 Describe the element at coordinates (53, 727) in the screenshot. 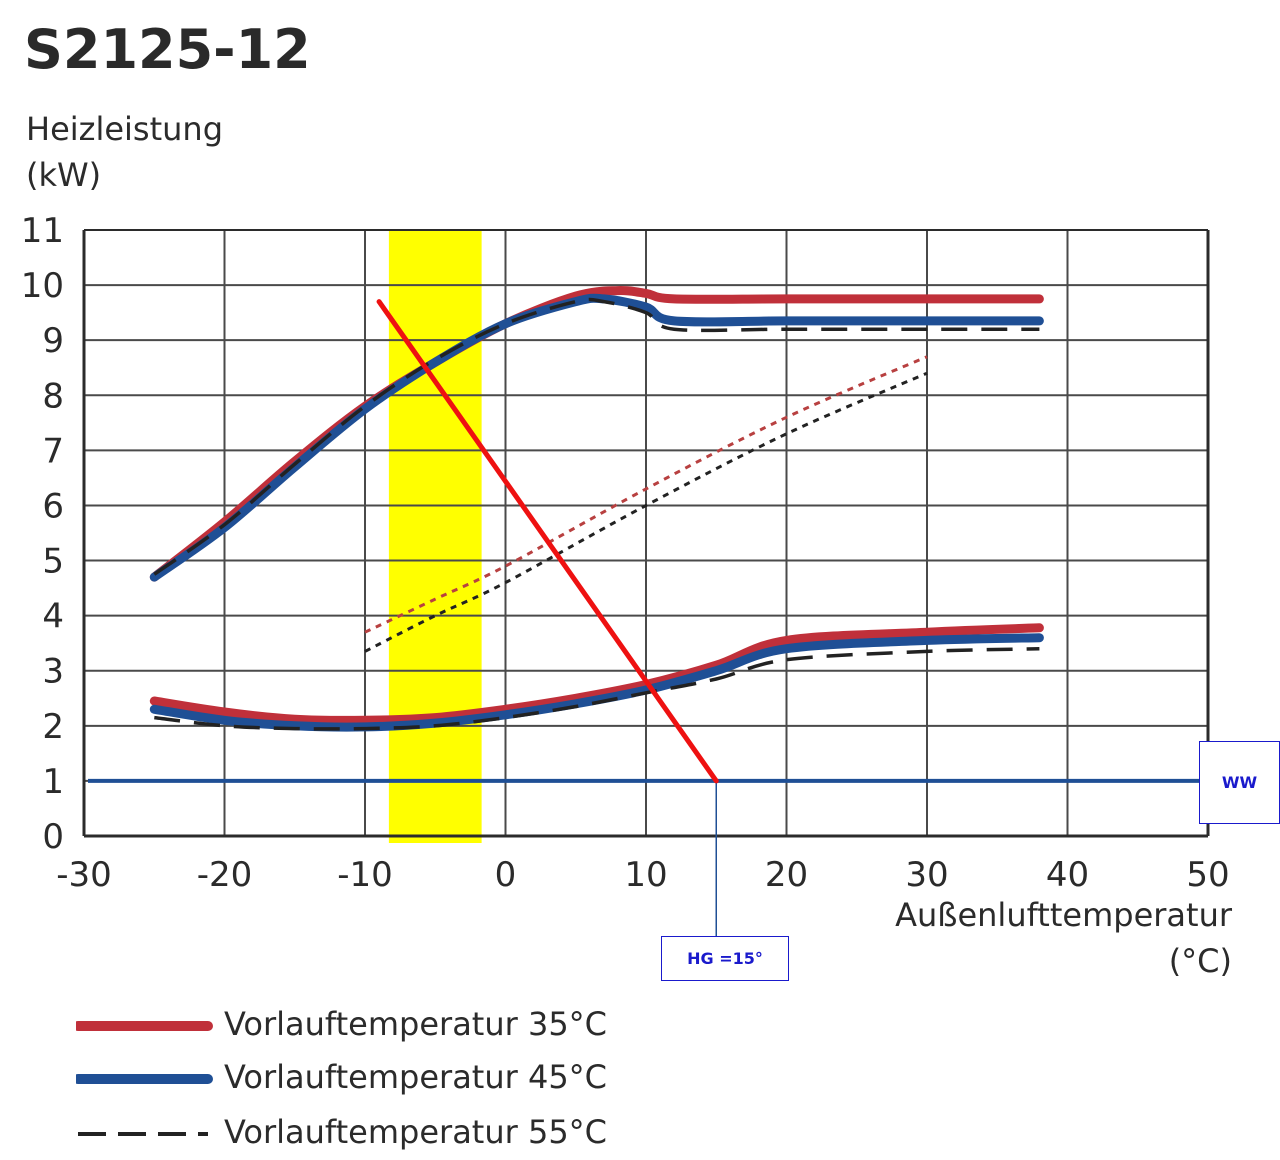

I see `y-tick-label: 2` at that location.